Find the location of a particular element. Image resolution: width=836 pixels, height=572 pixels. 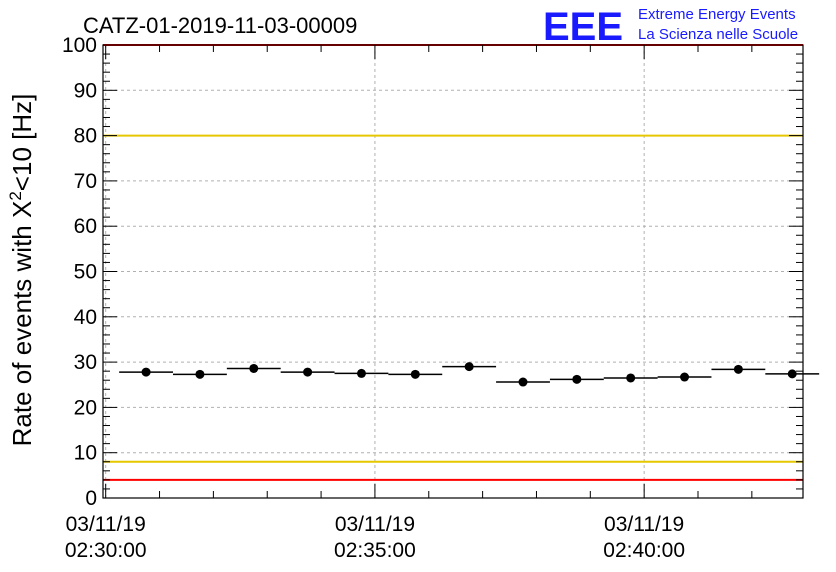

y-axis-label-rest: <10 [Hz] is located at coordinates (22, 143).